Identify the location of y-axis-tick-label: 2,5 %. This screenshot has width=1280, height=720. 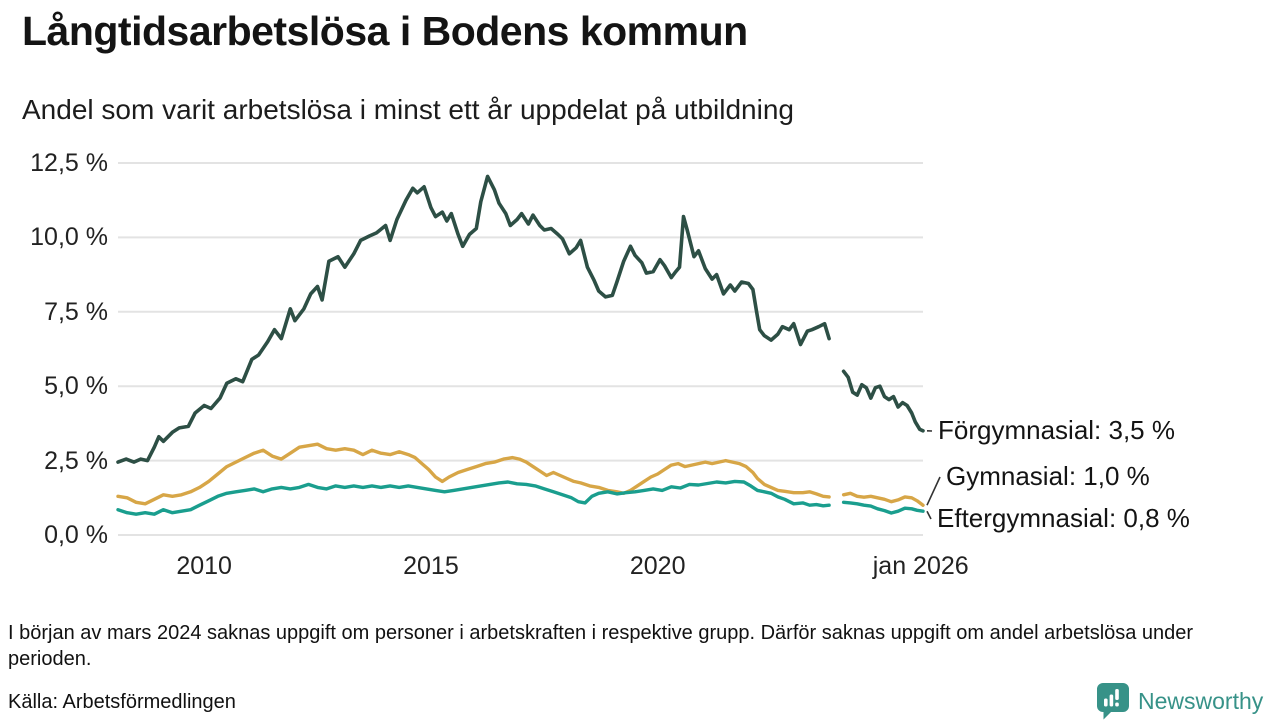
(76, 460).